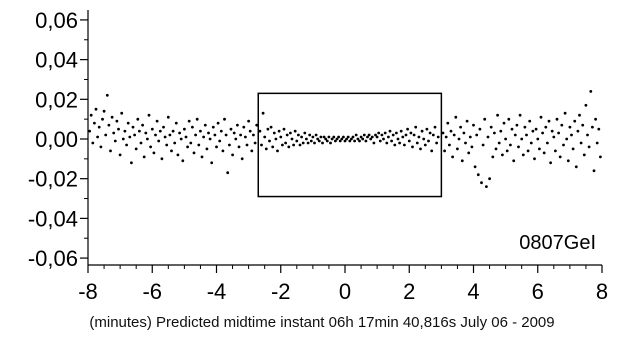 The width and height of the screenshot is (644, 339). Describe the element at coordinates (343, 284) in the screenshot. I see `x-axis: -8 -6 -4 -2 0 2 4 6 8` at that location.